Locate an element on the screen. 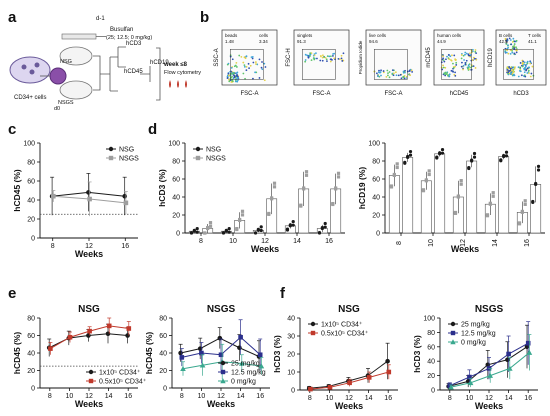  x-tick-label: 10 is located at coordinates (70, 396).